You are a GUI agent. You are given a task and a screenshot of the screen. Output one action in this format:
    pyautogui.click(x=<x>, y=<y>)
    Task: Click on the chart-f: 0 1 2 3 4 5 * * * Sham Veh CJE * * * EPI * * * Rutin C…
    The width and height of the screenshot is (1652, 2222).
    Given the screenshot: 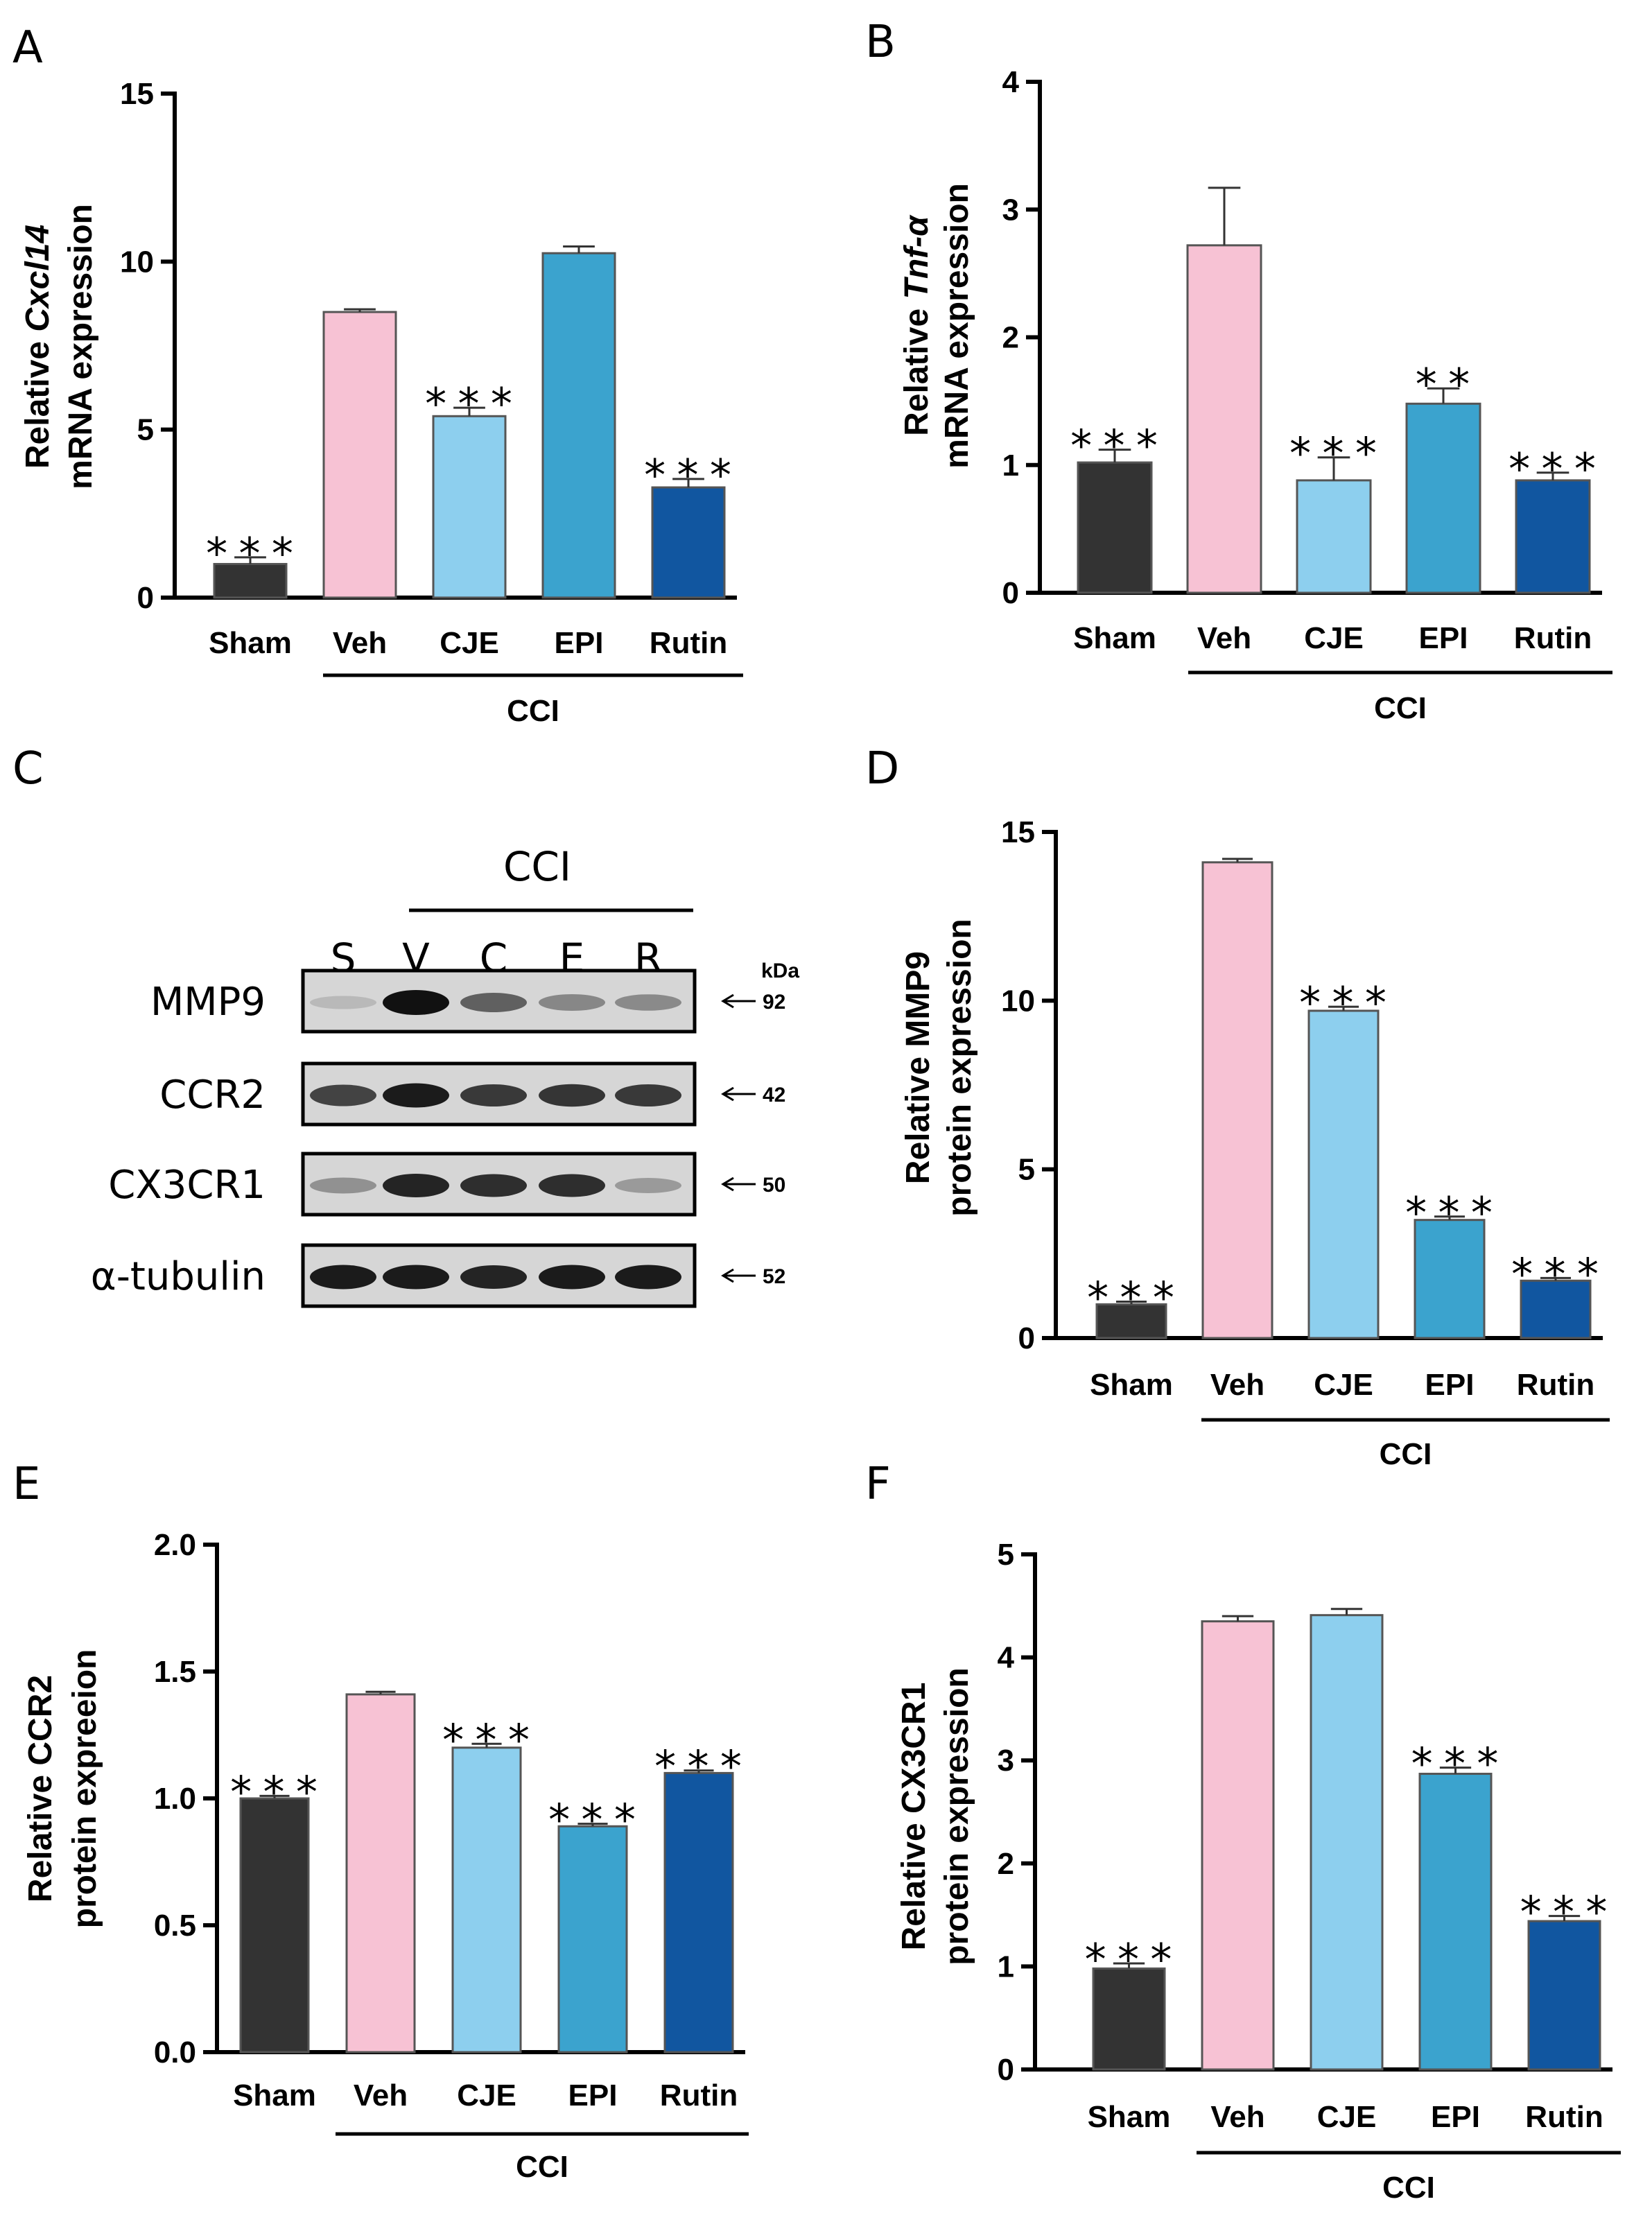 What is the action you would take?
    pyautogui.click(x=1258, y=1871)
    